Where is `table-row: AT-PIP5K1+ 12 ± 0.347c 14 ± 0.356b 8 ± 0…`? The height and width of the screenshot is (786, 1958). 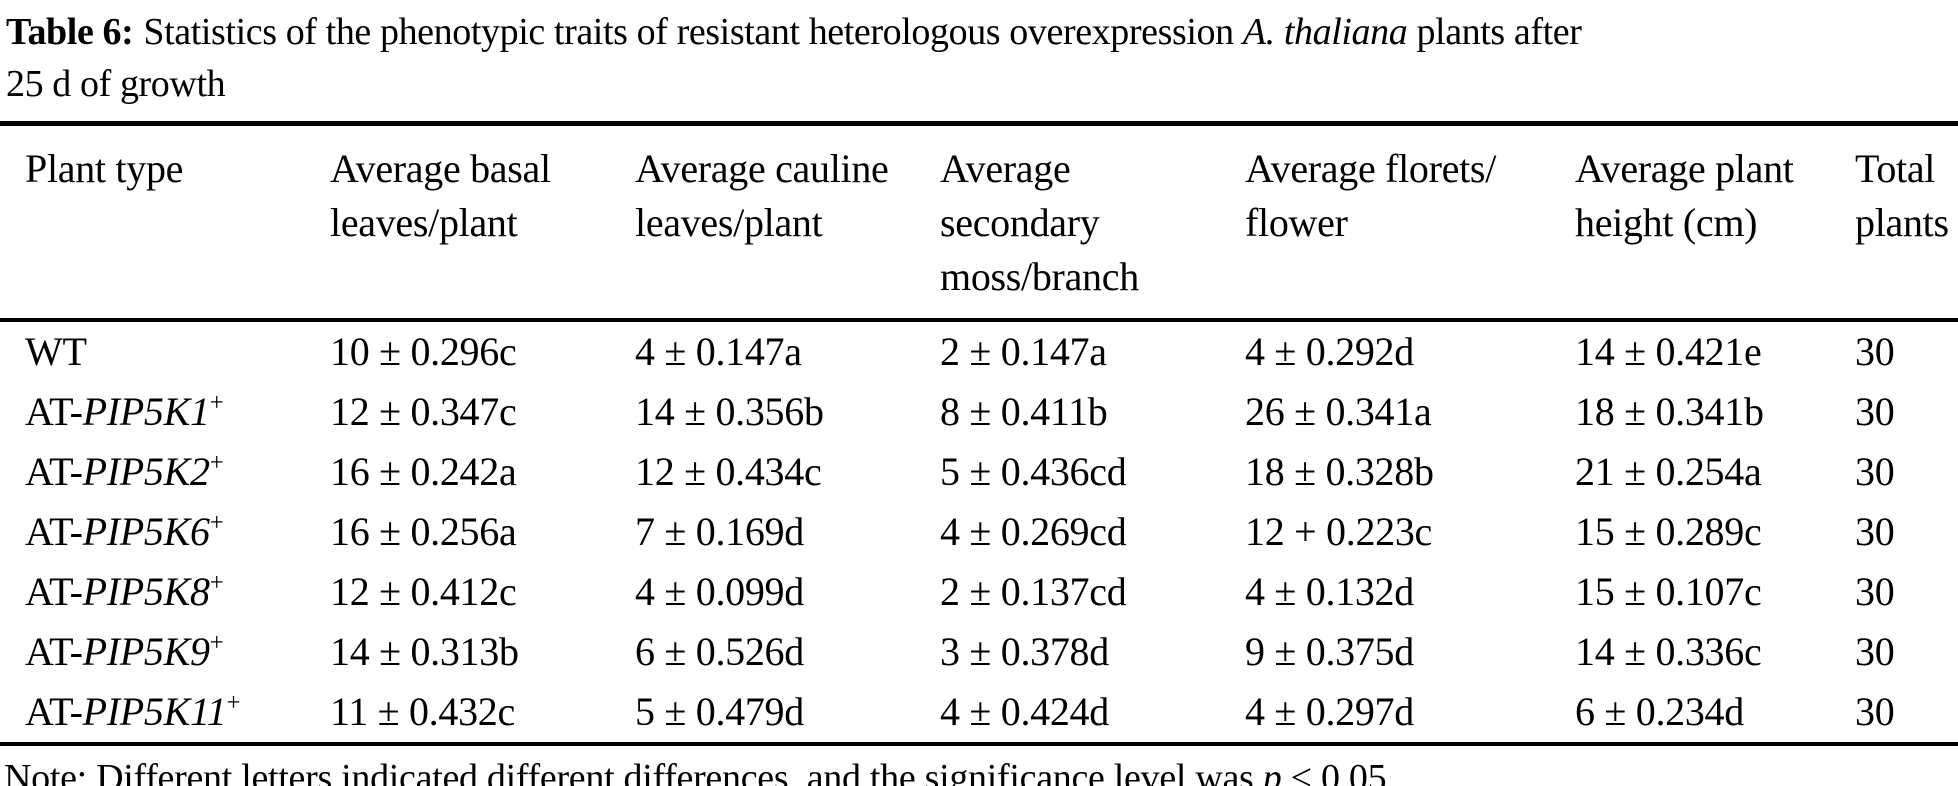
table-row: AT-PIP5K1+ 12 ± 0.347c 14 ± 0.356b 8 ± 0… is located at coordinates (979, 412).